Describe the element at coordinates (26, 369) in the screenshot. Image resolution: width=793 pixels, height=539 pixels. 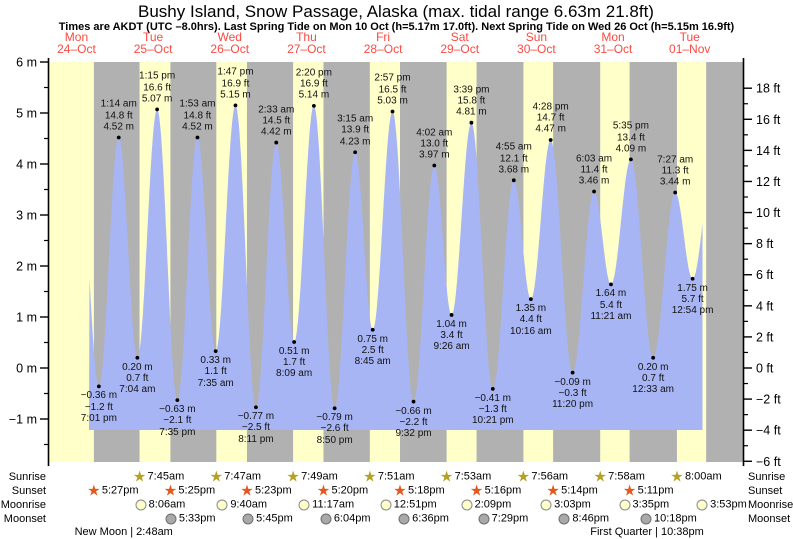
I see `left-axis-label: 0 m` at that location.